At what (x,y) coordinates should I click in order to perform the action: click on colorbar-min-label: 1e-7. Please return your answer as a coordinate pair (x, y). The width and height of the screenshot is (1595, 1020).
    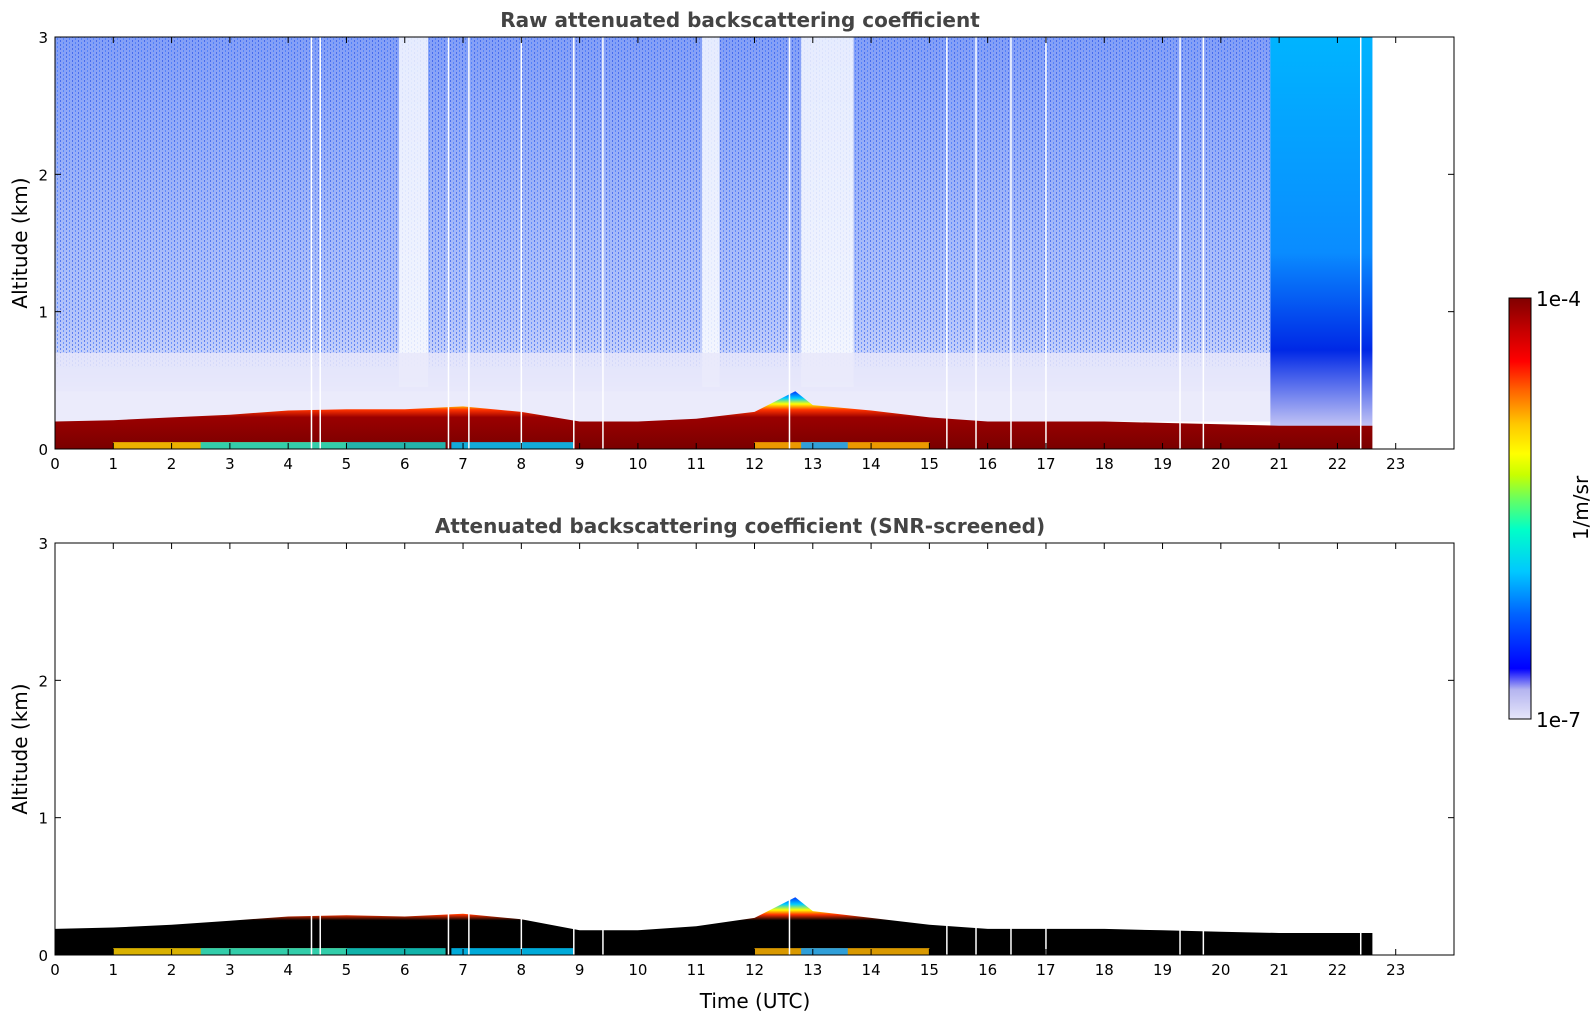
    Looking at the image, I should click on (1558, 720).